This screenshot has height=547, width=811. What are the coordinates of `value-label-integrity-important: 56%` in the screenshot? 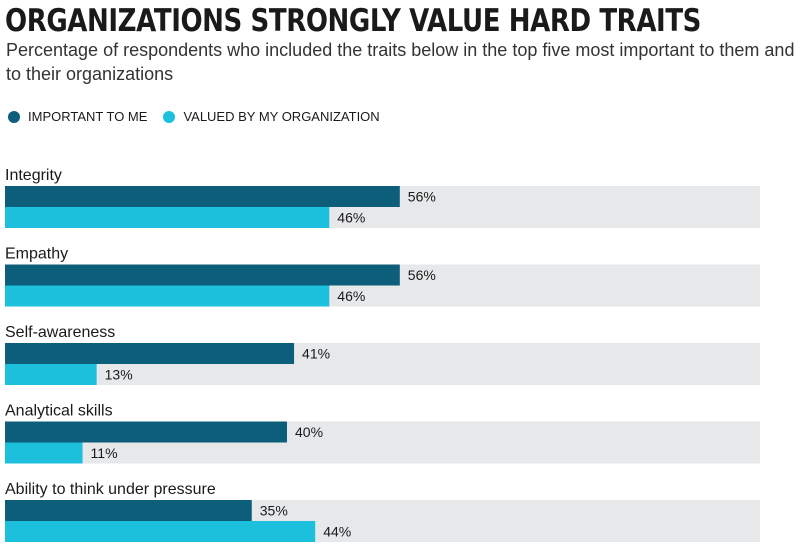 It's located at (422, 197).